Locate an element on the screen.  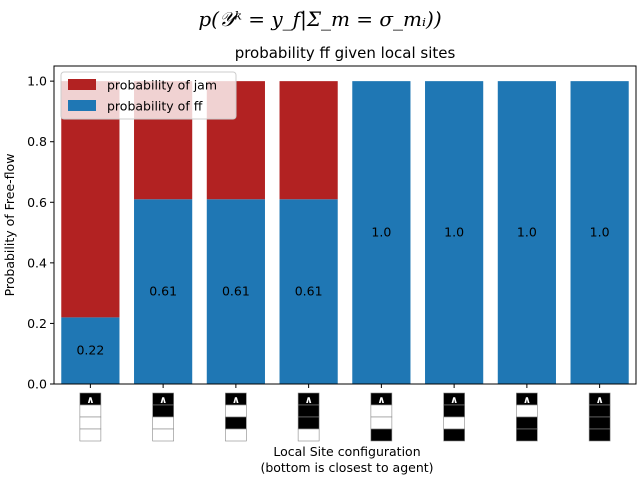
data-label-5: 1.0 is located at coordinates (381, 232).